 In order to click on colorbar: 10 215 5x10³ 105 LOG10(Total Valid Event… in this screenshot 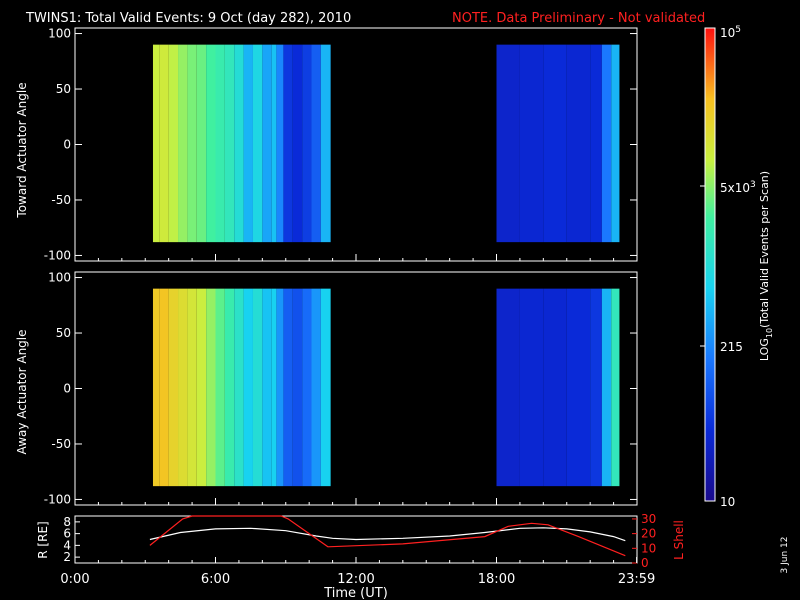, I will do `click(737, 267)`.